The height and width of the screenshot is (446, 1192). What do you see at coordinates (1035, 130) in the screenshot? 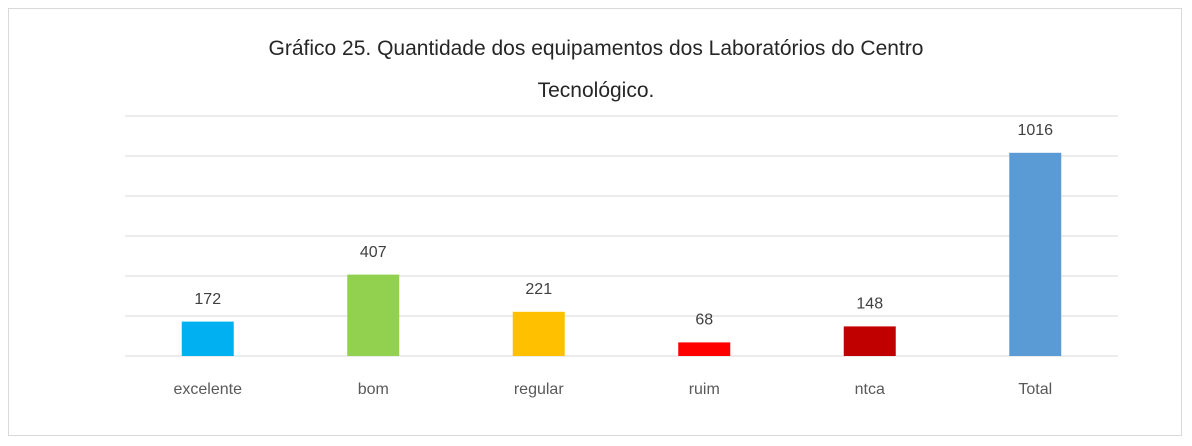
I see `data-label: 1016` at bounding box center [1035, 130].